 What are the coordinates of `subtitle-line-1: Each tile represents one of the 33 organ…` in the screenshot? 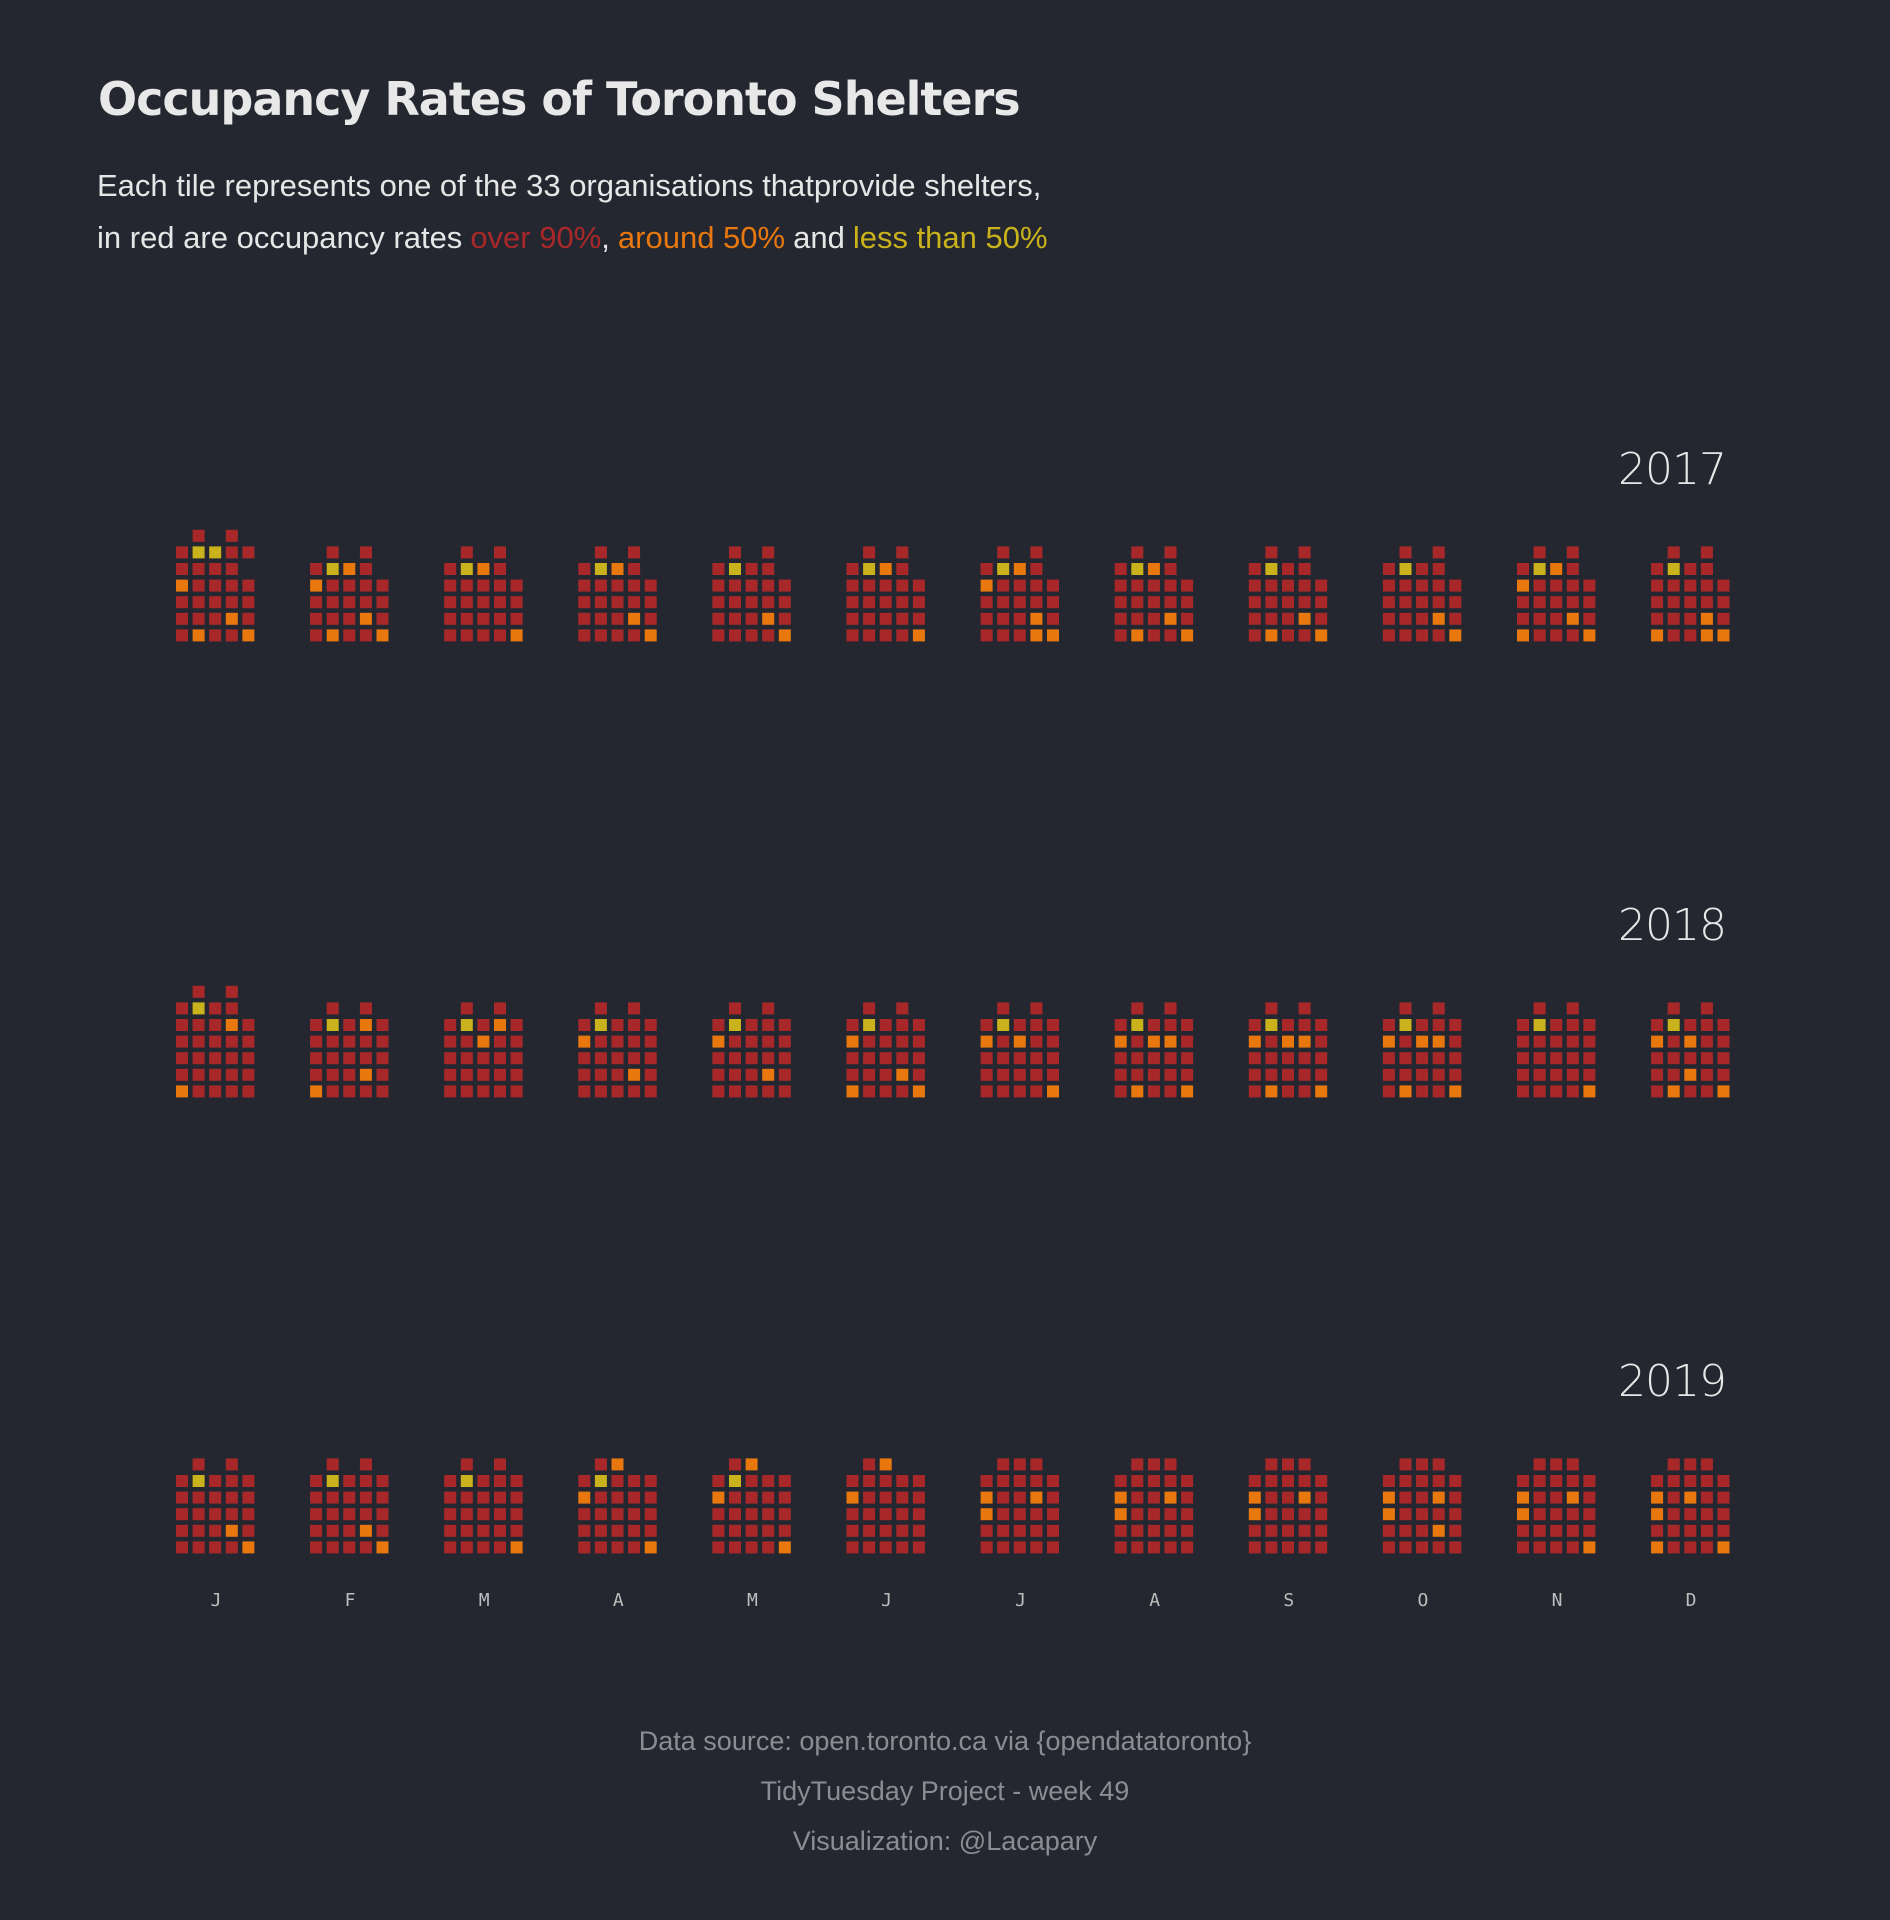 It's located at (569, 185).